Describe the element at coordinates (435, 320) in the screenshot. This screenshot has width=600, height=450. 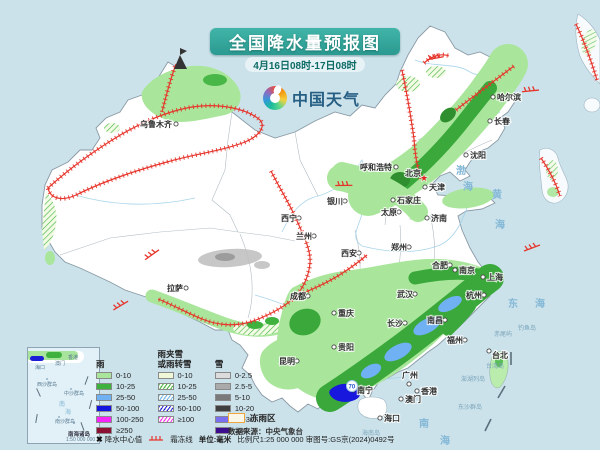
I see `city-label: 南昌` at that location.